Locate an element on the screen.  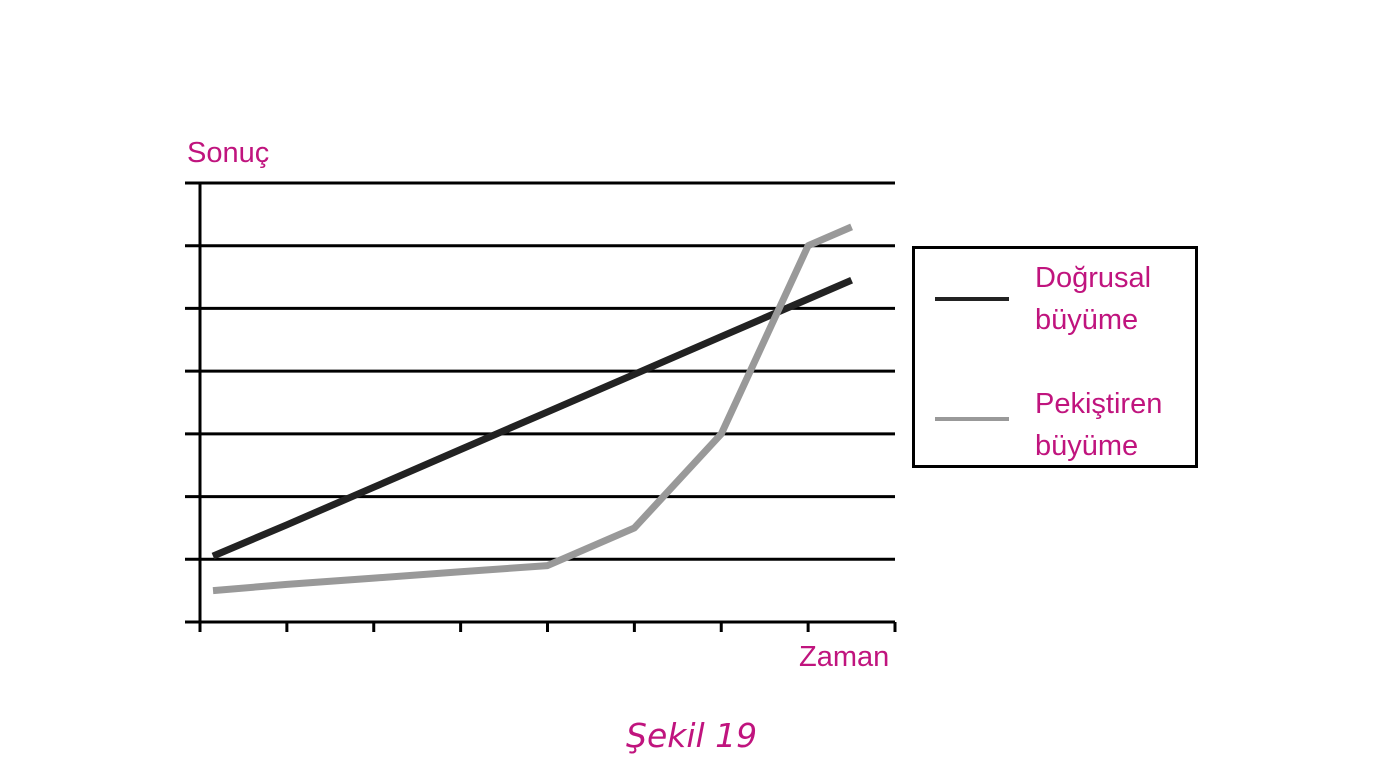
legend-label-linear: Doğrusal büyüme is located at coordinates (1093, 299).